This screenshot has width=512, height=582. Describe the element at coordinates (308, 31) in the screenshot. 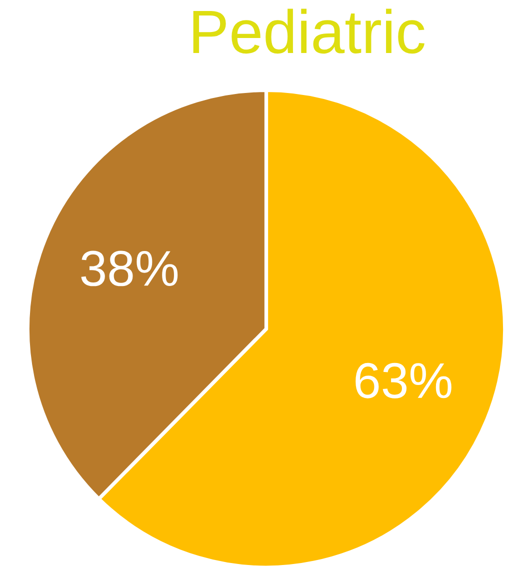

I see `chart-title: Pediatric` at that location.